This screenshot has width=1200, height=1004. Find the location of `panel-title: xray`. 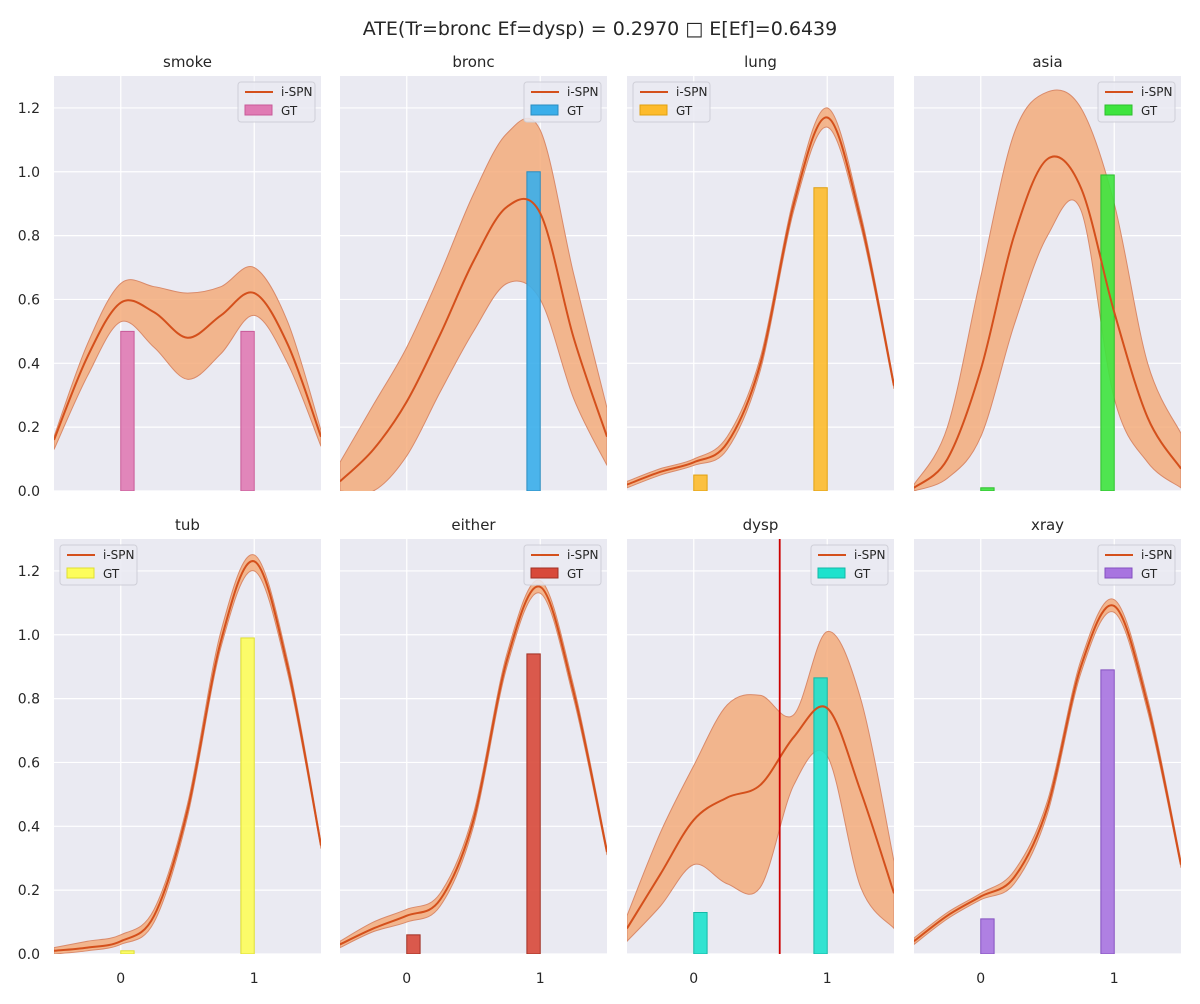

panel-title: xray is located at coordinates (1047, 525).